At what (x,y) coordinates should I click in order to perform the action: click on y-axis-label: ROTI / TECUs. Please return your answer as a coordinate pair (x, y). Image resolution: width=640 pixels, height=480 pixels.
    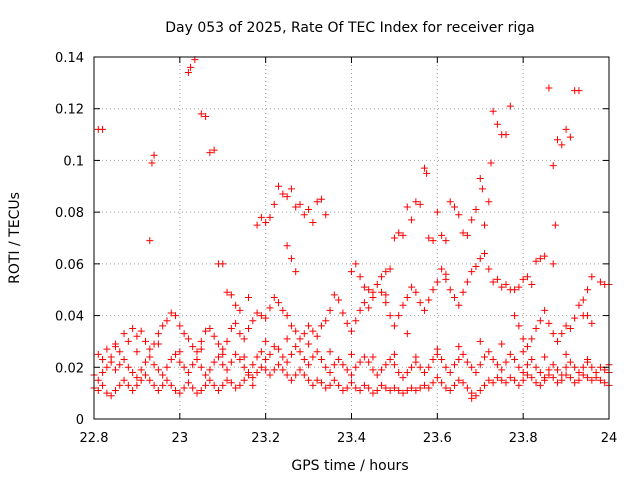
    Looking at the image, I should click on (15, 238).